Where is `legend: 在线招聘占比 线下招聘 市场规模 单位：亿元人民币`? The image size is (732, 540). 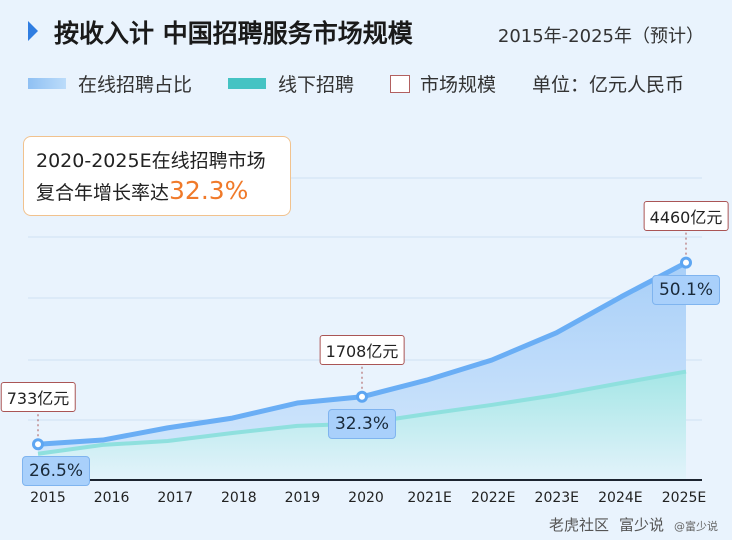
legend: 在线招聘占比 线下招聘 市场规模 单位：亿元人民币 is located at coordinates (374, 83).